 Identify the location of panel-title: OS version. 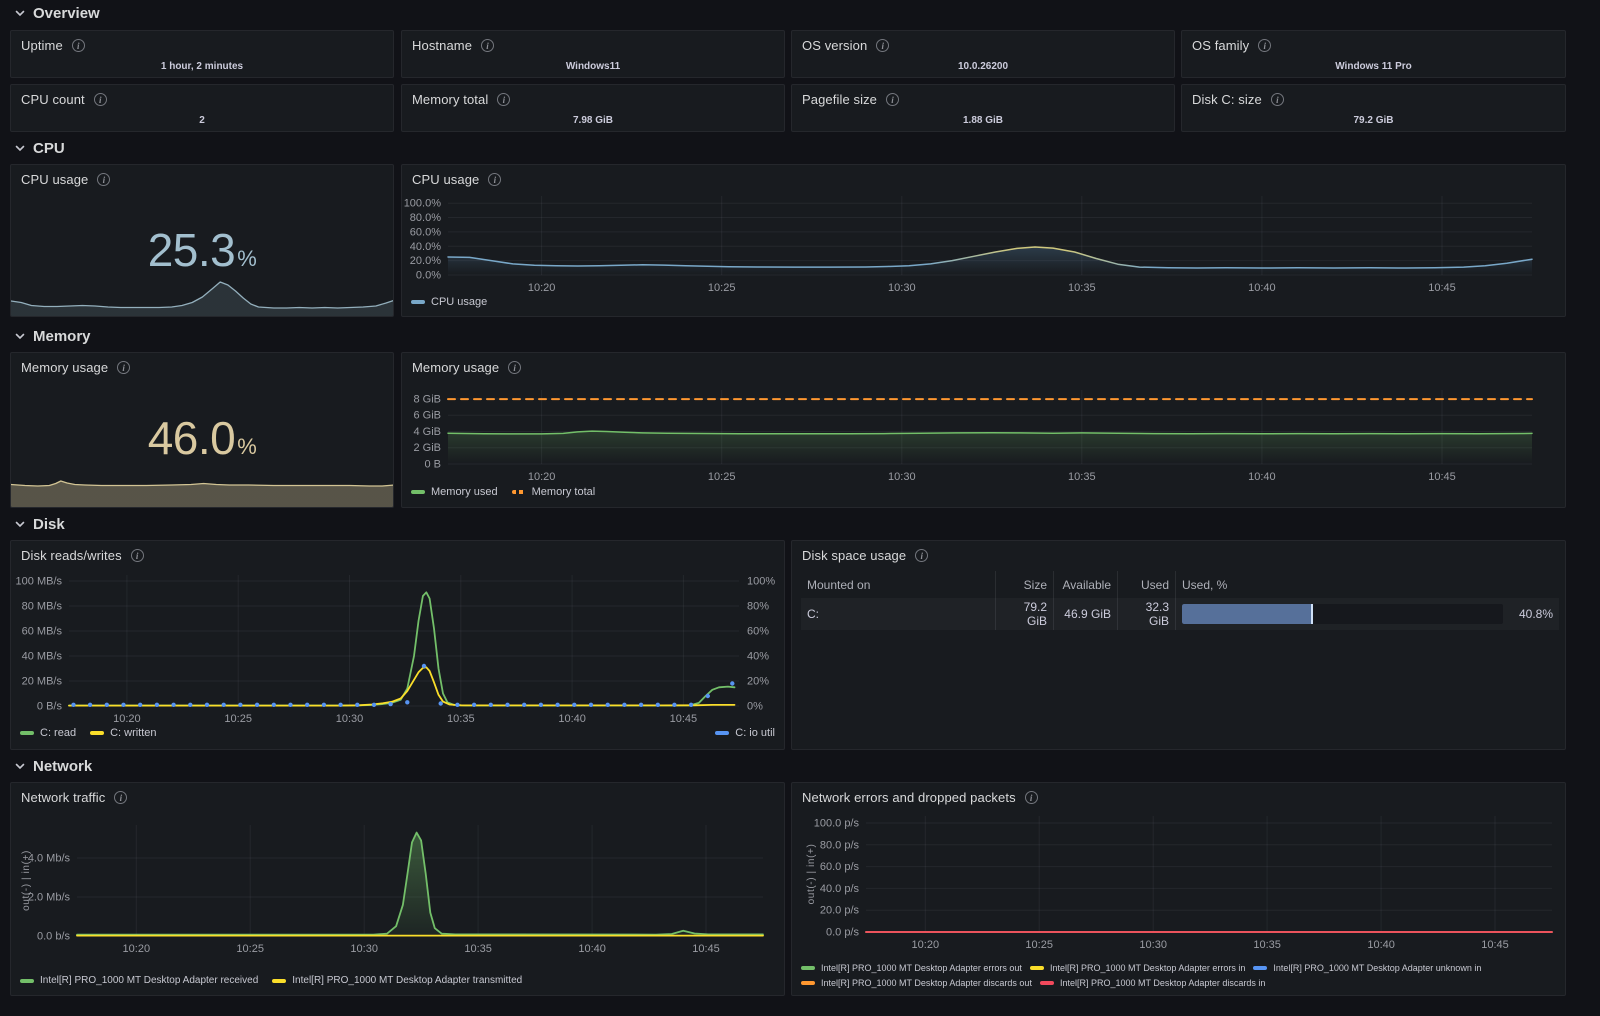
(835, 45).